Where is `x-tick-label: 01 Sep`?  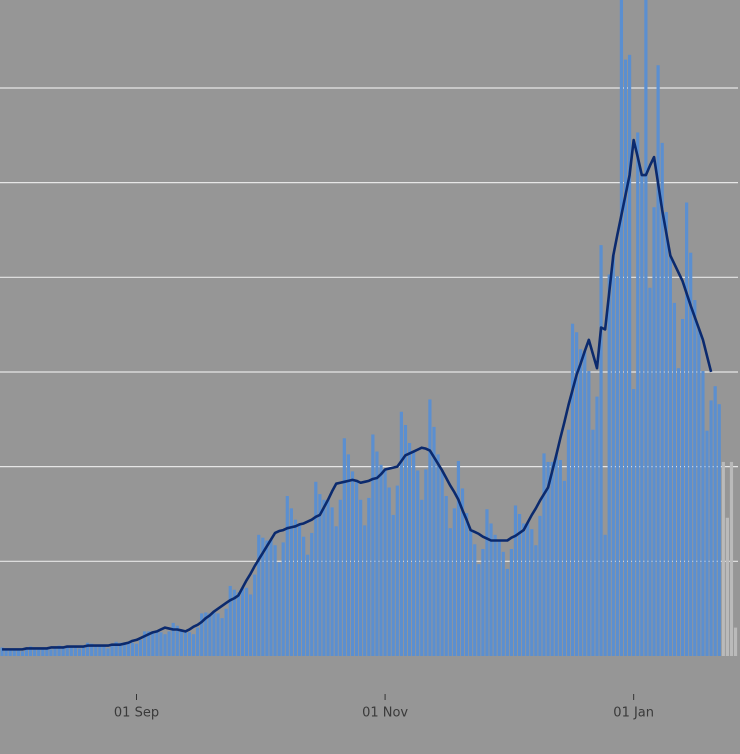
x-tick-label: 01 Sep is located at coordinates (136, 713).